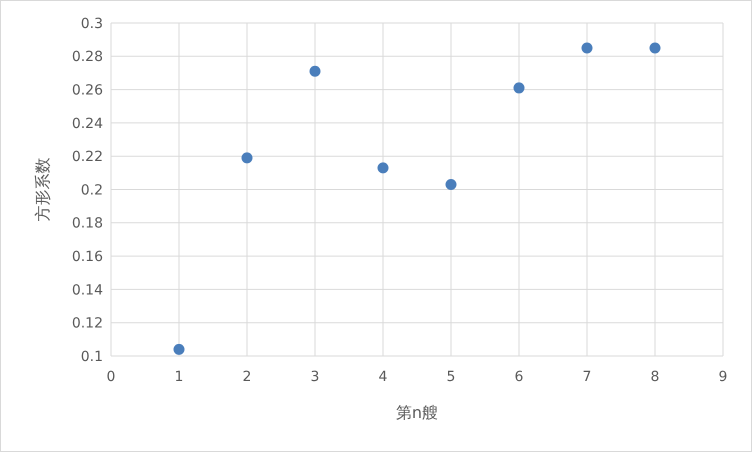 The width and height of the screenshot is (752, 452). I want to click on y-tick-label: 0.16, so click(88, 257).